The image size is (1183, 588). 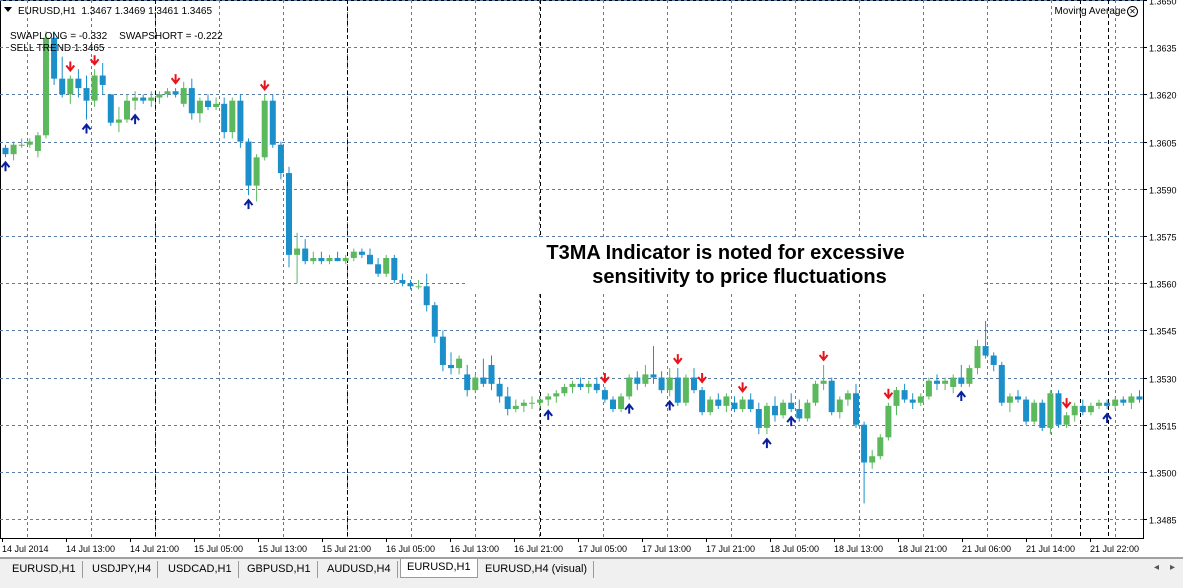 I want to click on scroll-right-icon: ▸, so click(x=1173, y=567).